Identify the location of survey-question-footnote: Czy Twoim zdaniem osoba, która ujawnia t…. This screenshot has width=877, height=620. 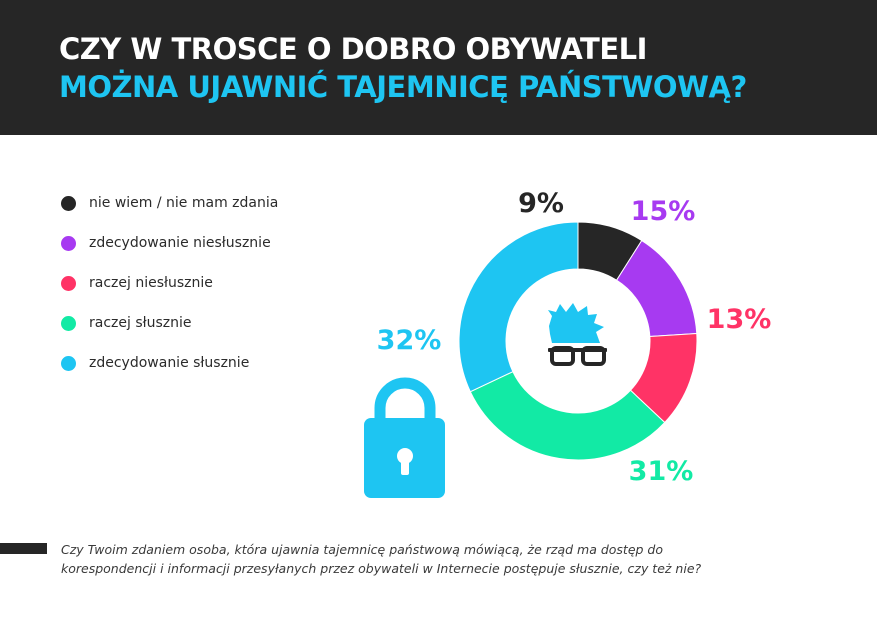
(411, 559).